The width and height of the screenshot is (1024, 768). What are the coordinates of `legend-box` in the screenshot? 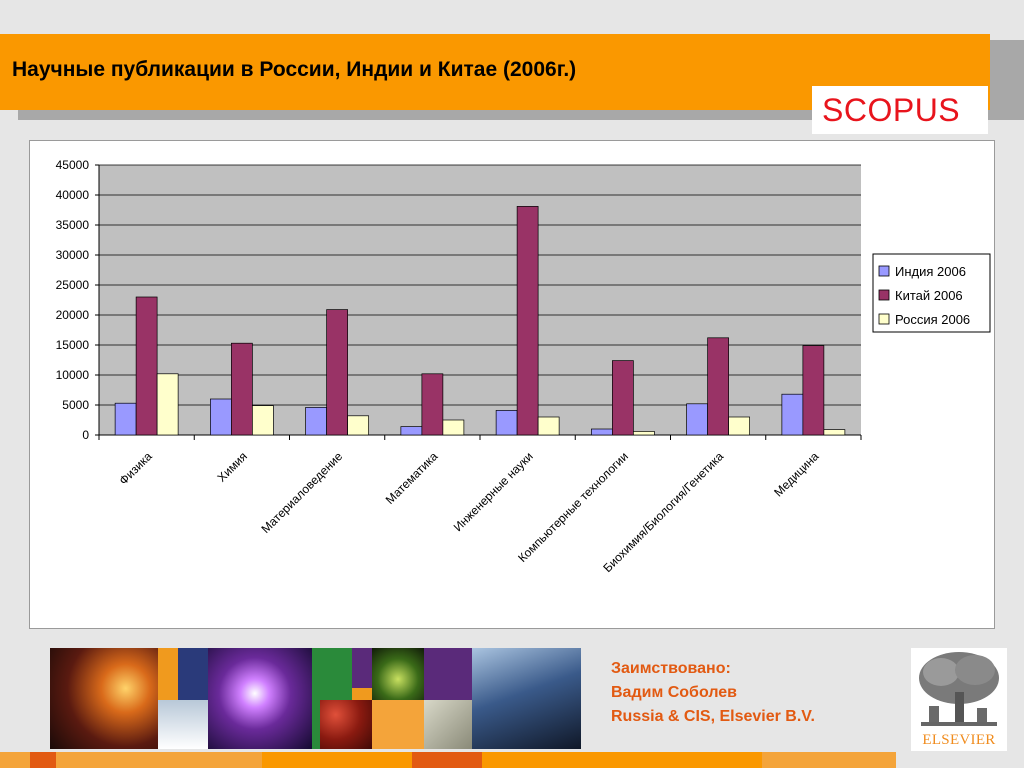 It's located at (931, 293).